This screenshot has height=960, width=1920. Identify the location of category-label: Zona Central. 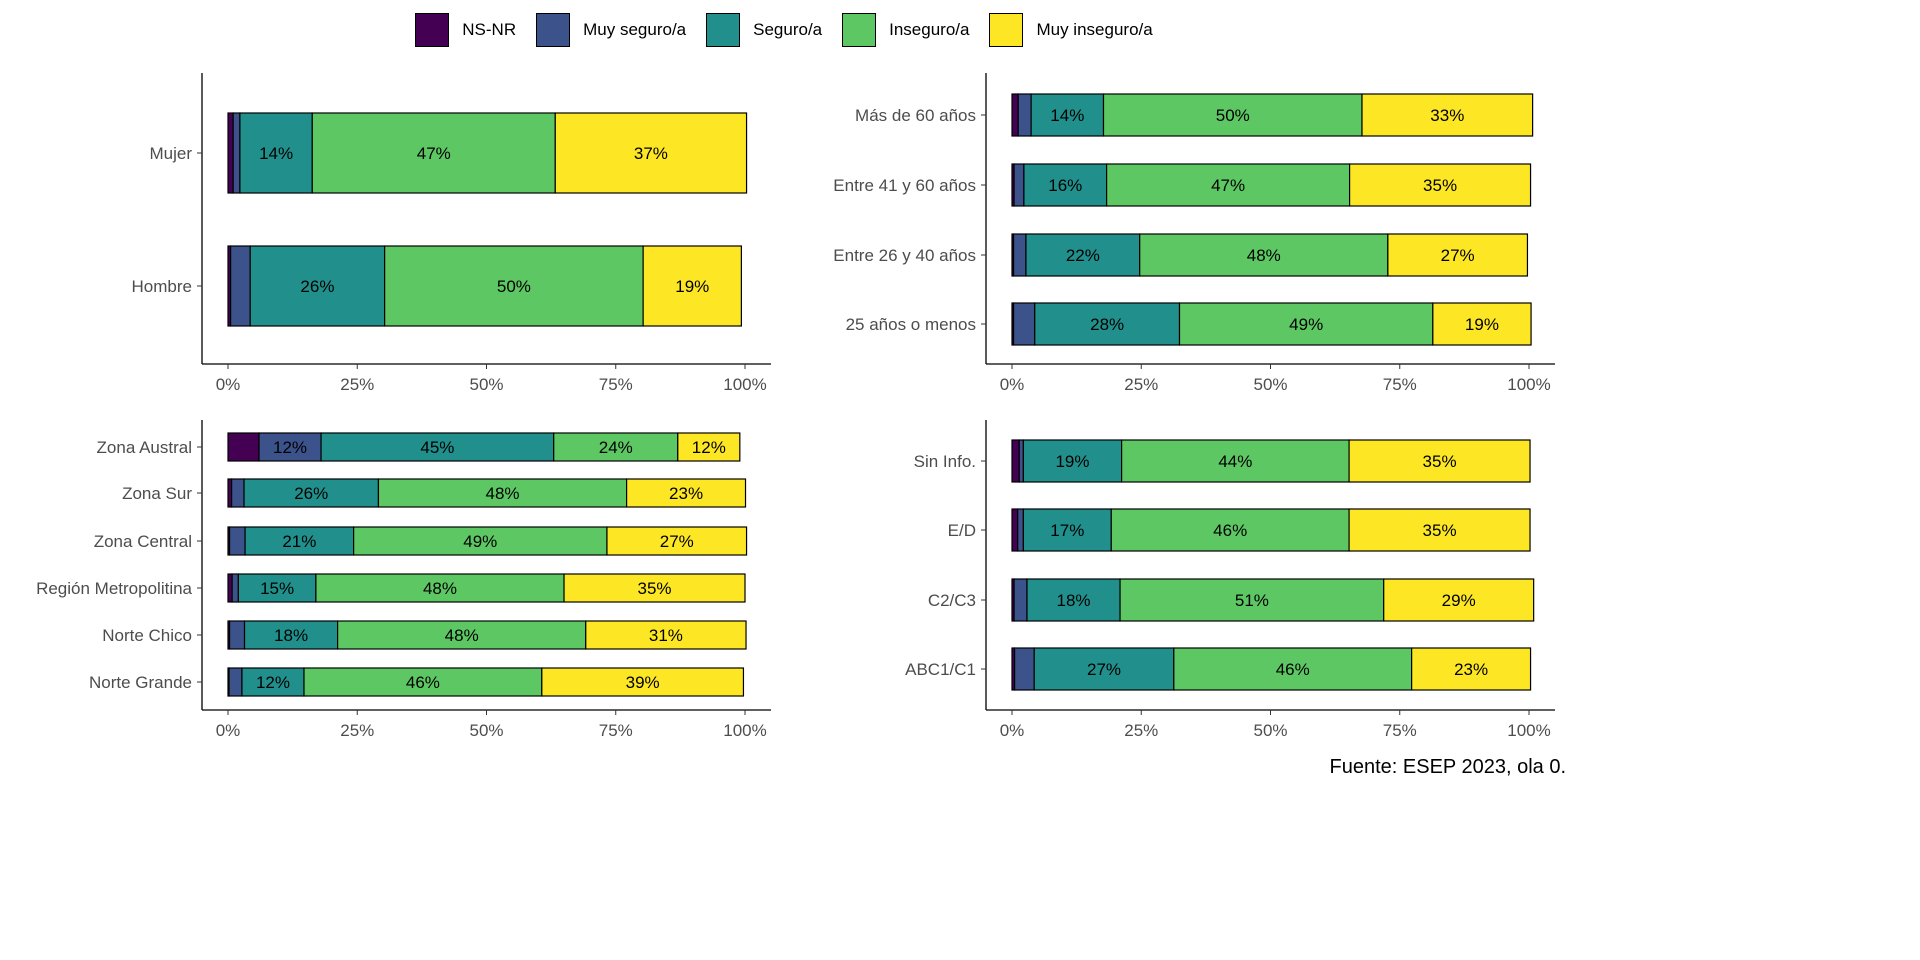
(143, 541).